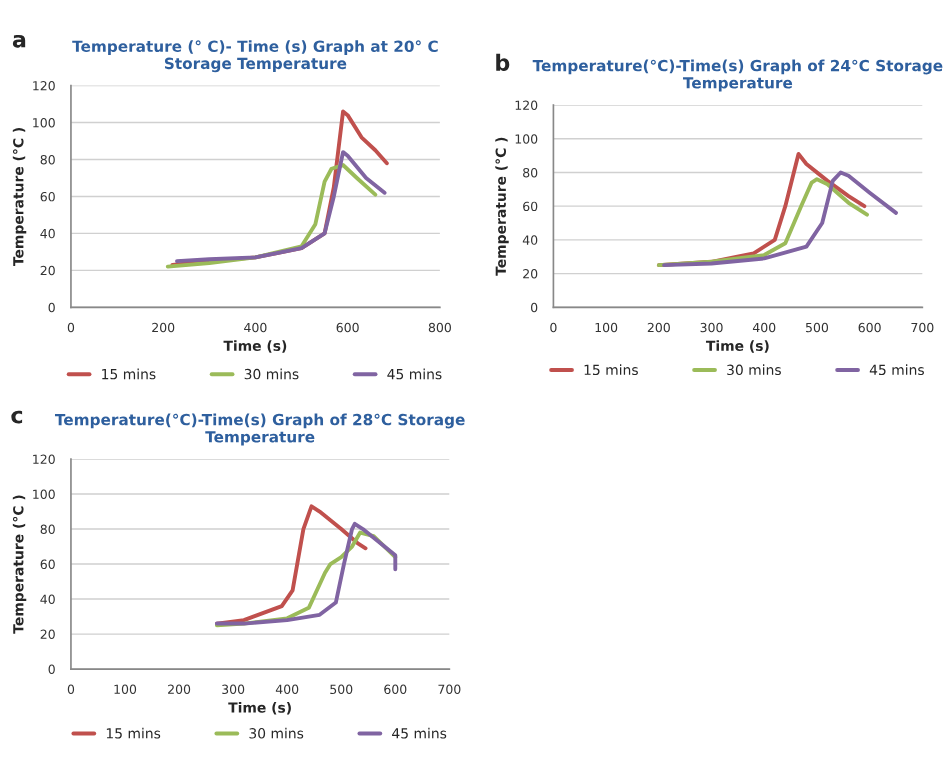 Image resolution: width=946 pixels, height=778 pixels. I want to click on text: b, so click(503, 62).